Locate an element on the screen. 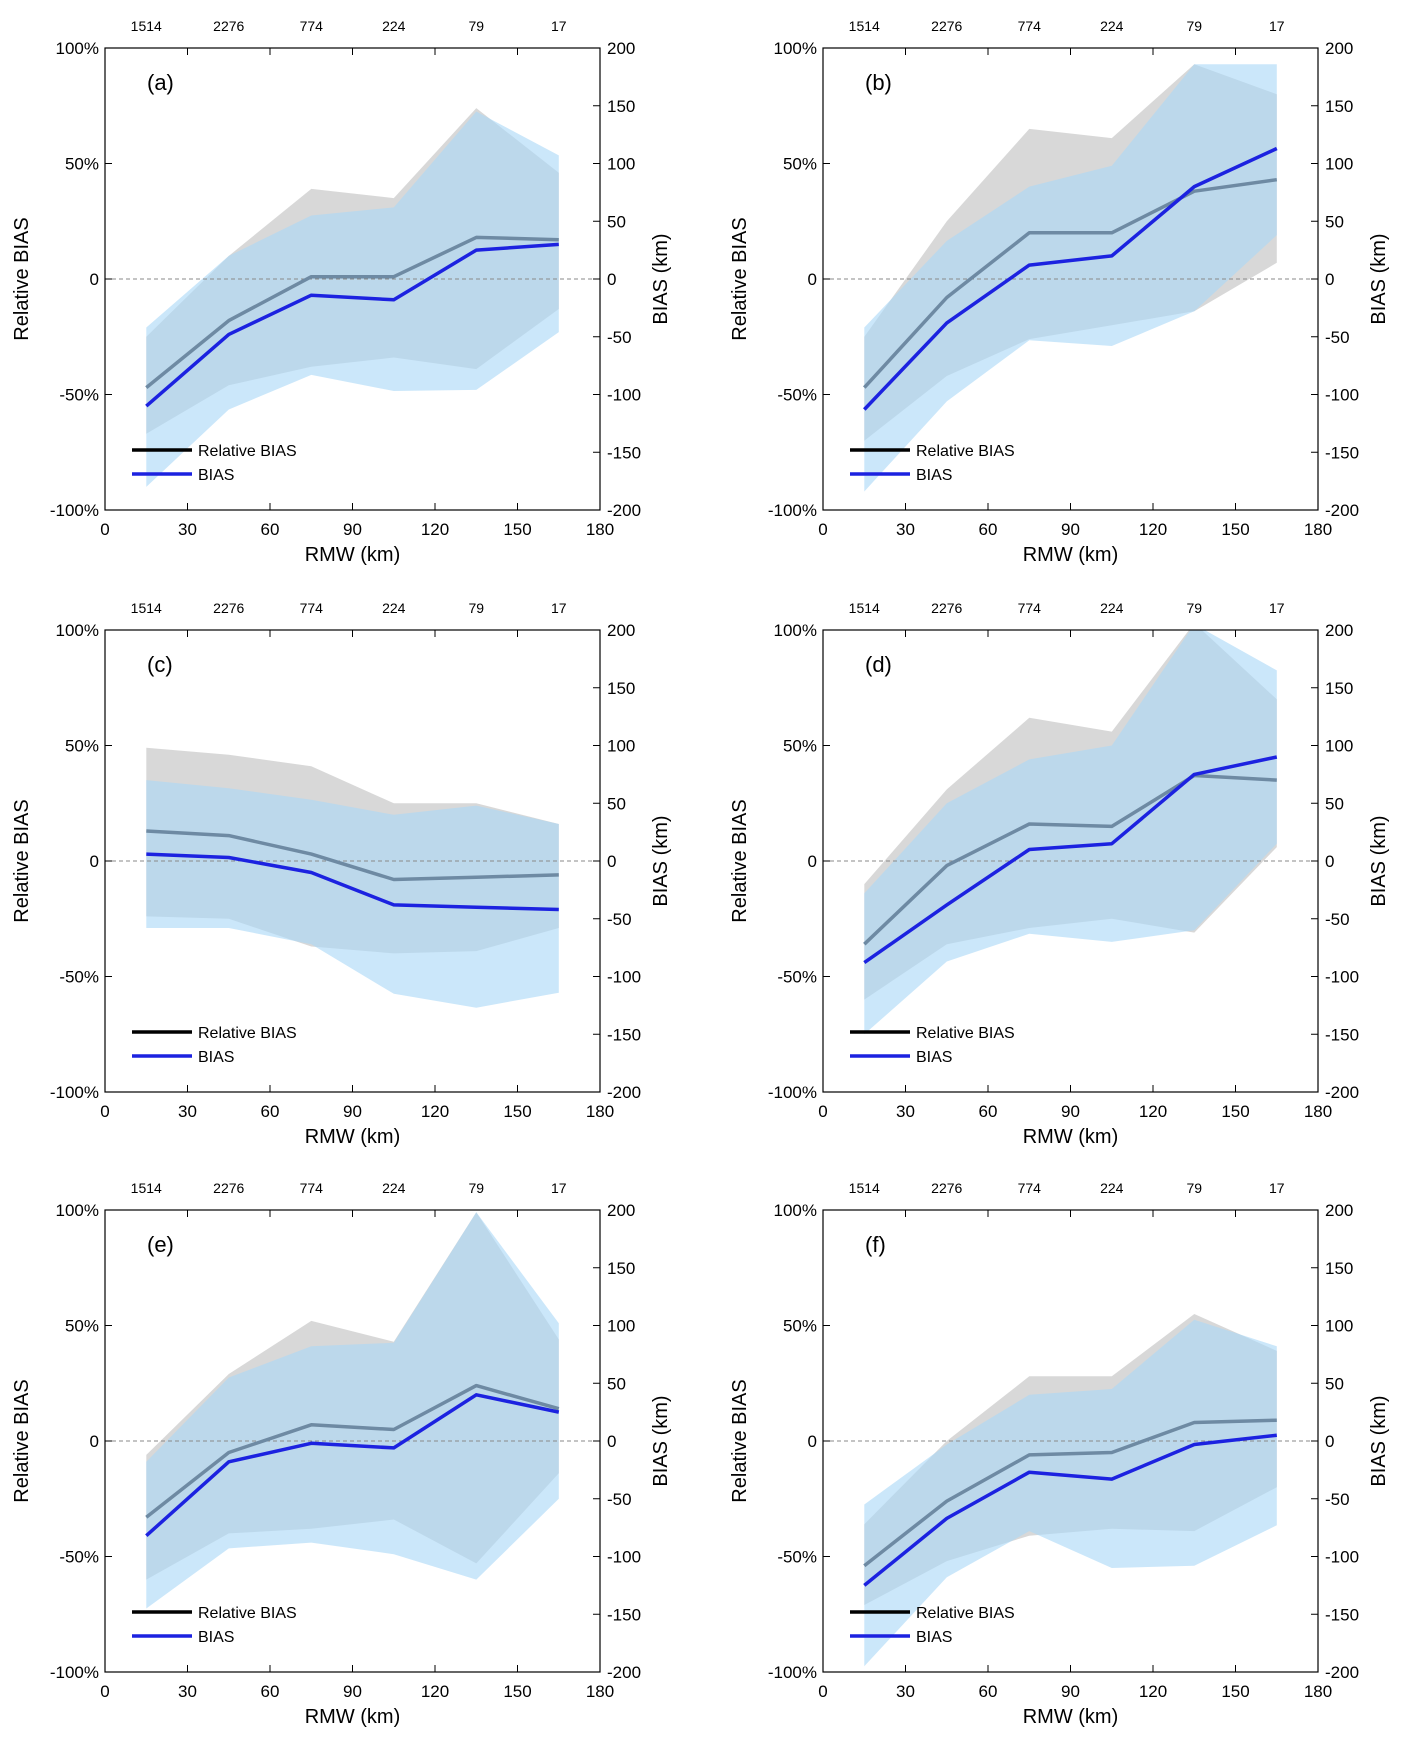 The height and width of the screenshot is (1750, 1417). x-tick-label: 180 is located at coordinates (1318, 1691).